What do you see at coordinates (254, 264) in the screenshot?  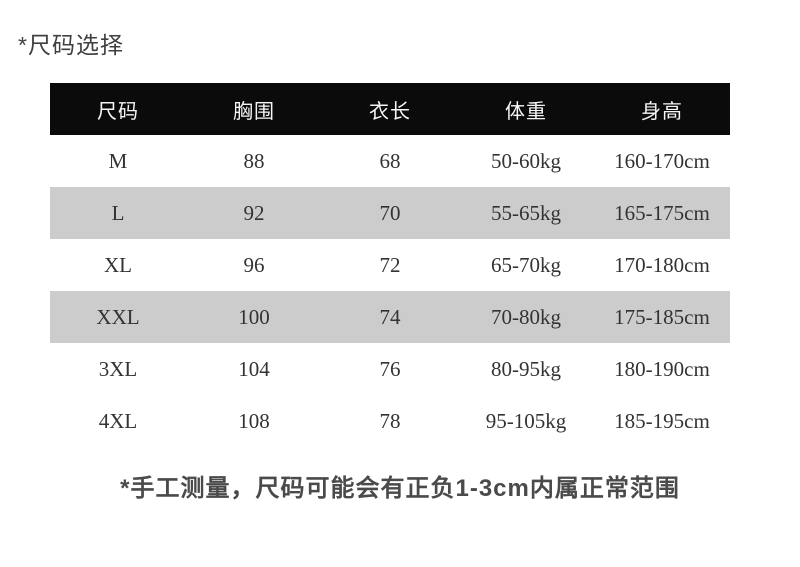 I see `table-cell: 96` at bounding box center [254, 264].